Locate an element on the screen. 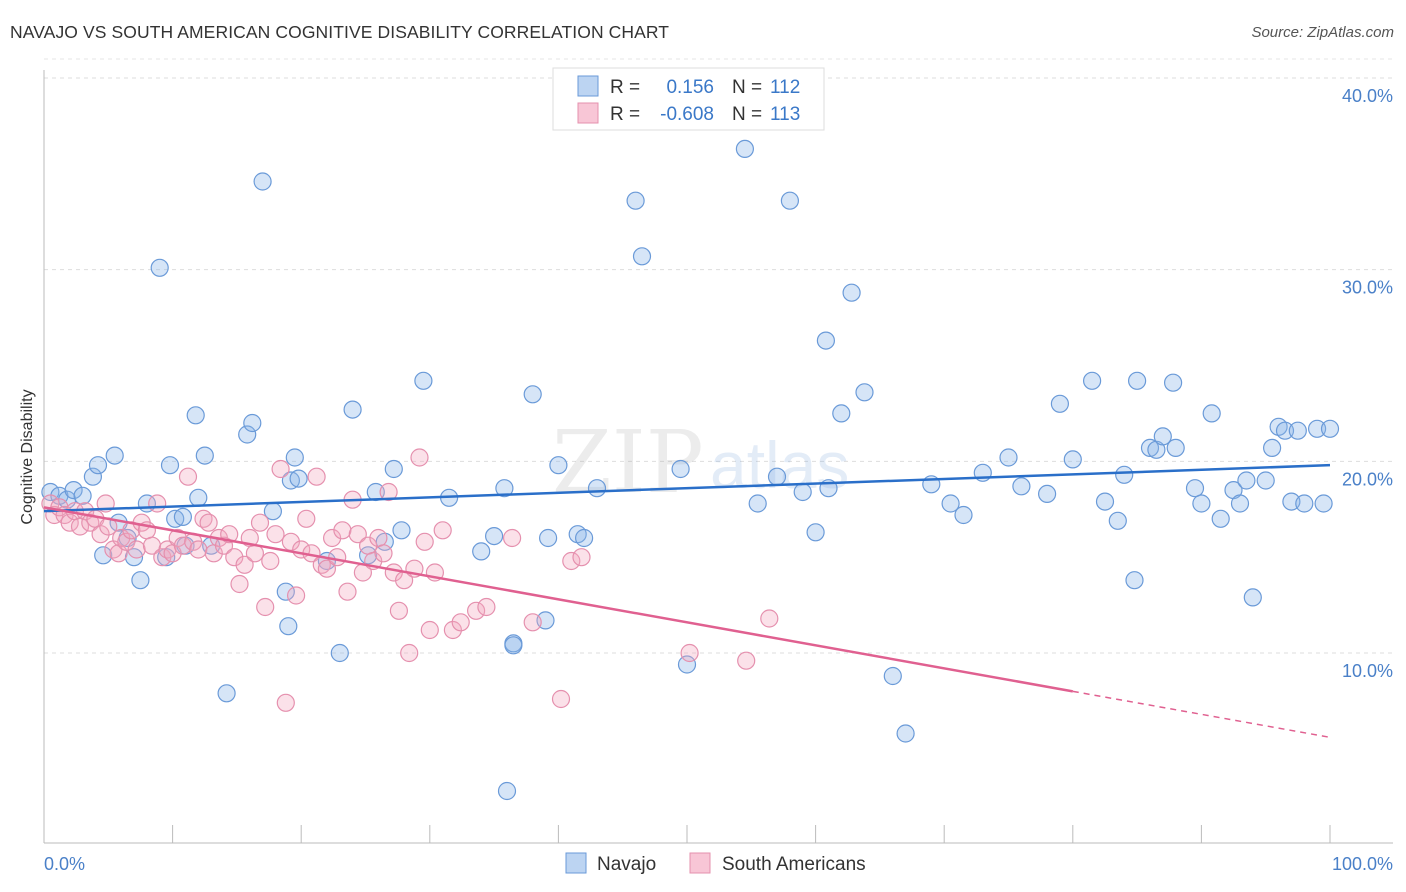 This screenshot has width=1406, height=892. y-tick-label-20: 20.0% is located at coordinates (1367, 479).